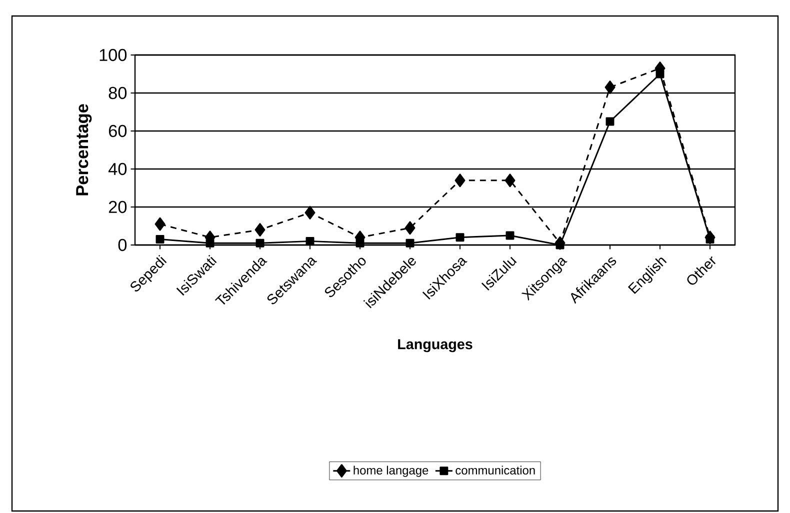  What do you see at coordinates (117, 207) in the screenshot?
I see `y-tick-label: 20` at bounding box center [117, 207].